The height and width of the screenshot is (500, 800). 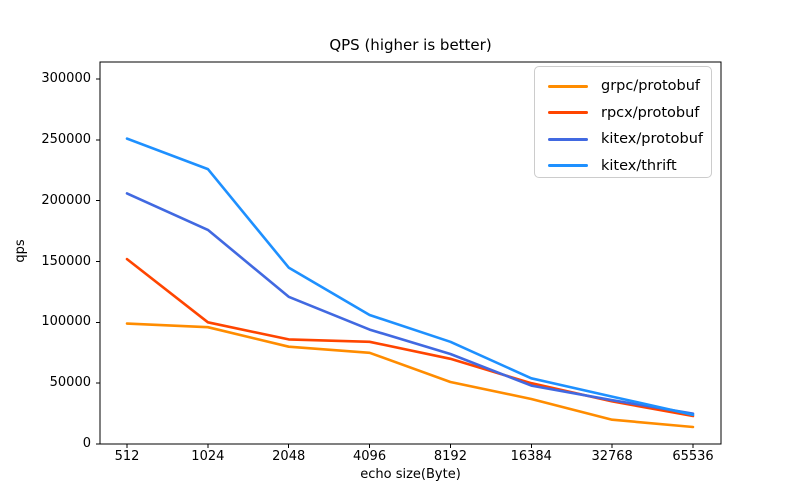 I want to click on x-tick-label: 8192, so click(x=450, y=456).